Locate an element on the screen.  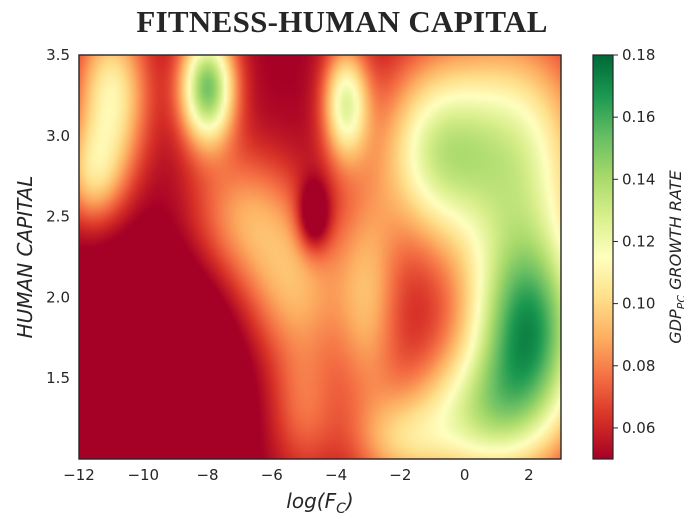
y-tick-label: 1.5 is located at coordinates (58, 378).